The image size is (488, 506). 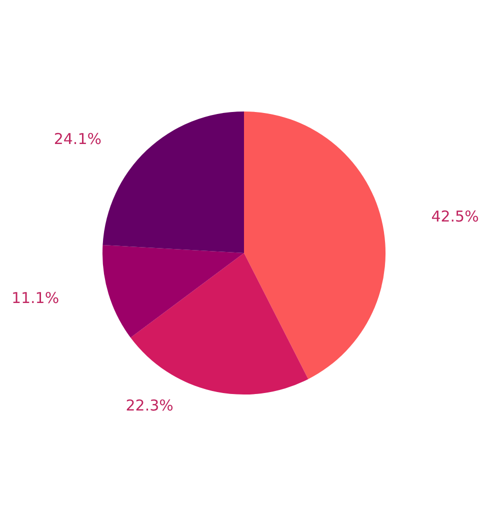 I want to click on data-label: 24.1%, so click(x=78, y=139).